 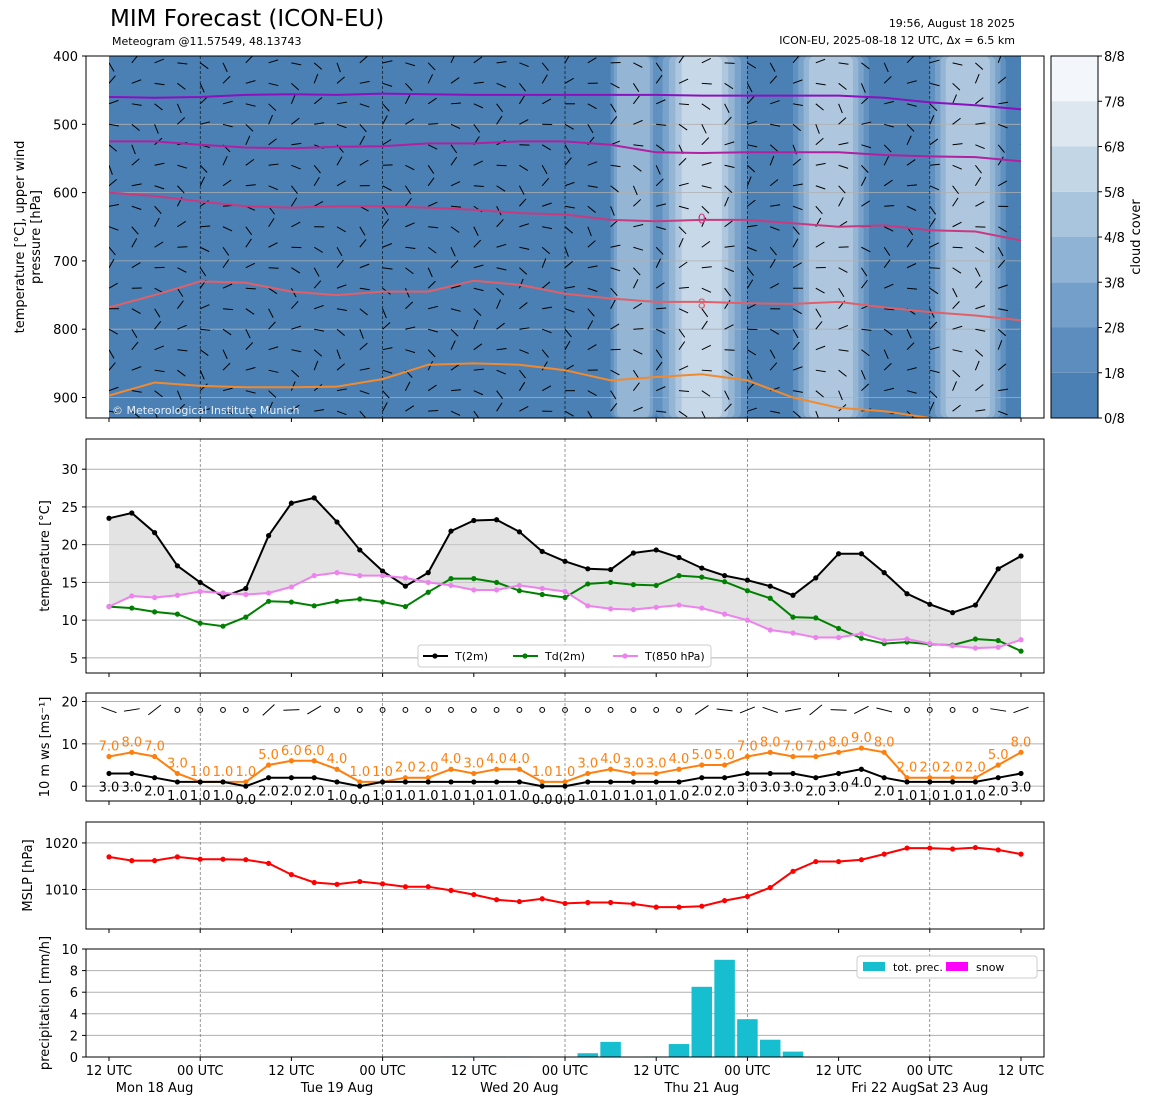 I want to click on mslp-ytick-label: 1010, so click(x=61, y=890).